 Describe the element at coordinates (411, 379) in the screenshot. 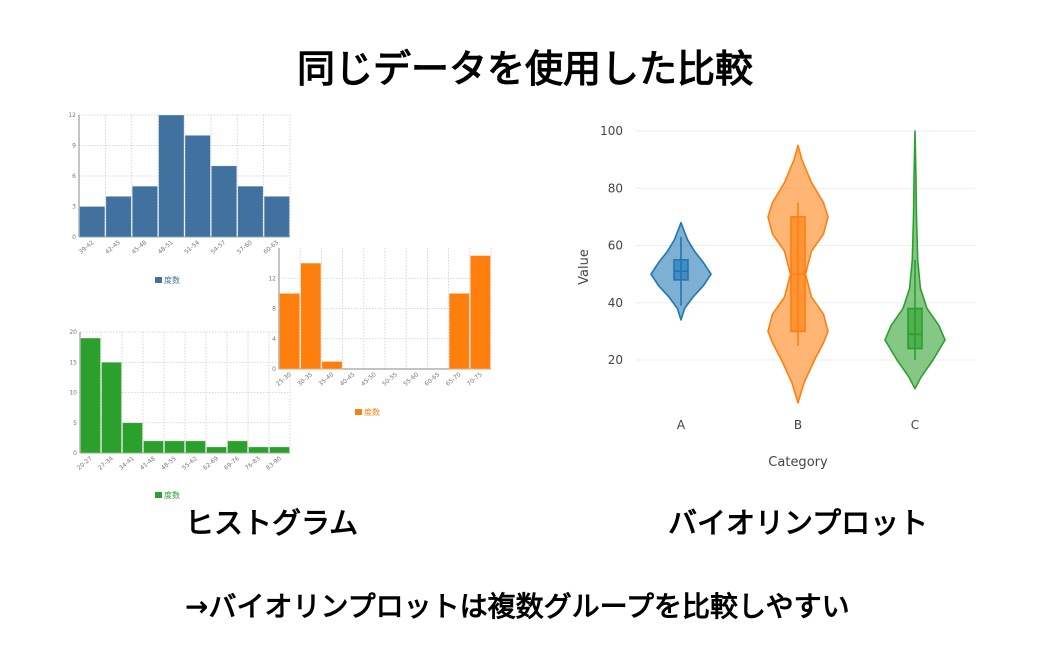

I see `x-tick-label: 55-60` at that location.